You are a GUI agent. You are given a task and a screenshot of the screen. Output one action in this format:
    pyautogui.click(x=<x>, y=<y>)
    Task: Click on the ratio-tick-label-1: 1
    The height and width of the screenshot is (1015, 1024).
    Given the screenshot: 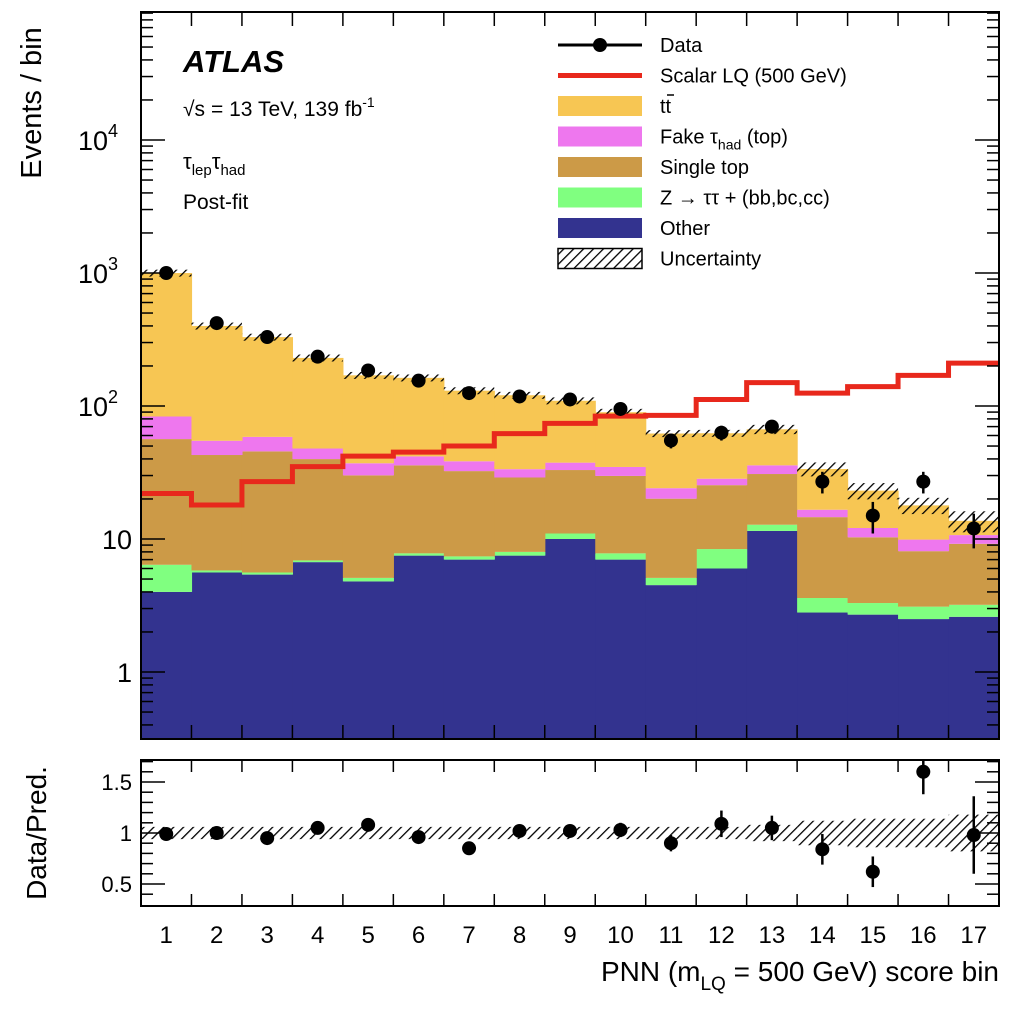 What is the action you would take?
    pyautogui.click(x=126, y=833)
    